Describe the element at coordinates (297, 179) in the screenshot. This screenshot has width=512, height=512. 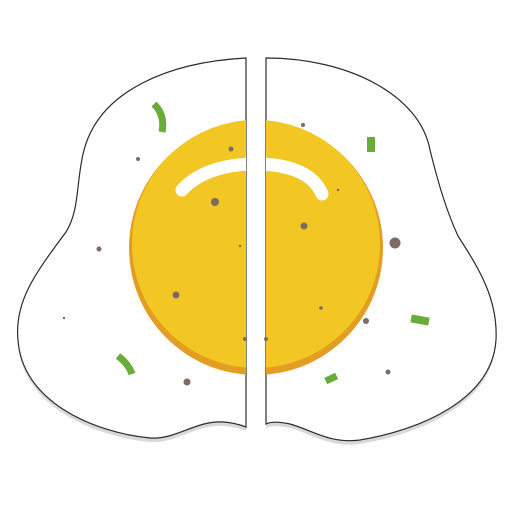
I see `yolk-highlight-right` at that location.